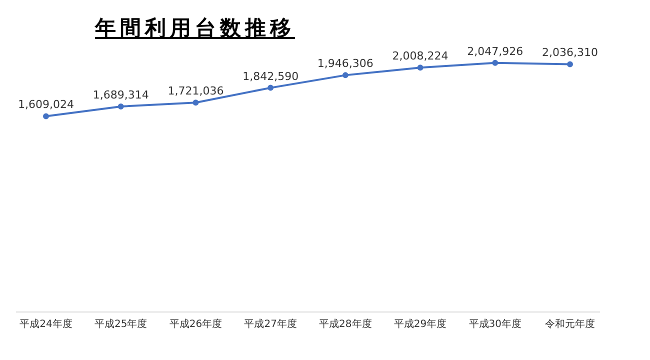  I want to click on data-label: 1,721,036, so click(196, 91).